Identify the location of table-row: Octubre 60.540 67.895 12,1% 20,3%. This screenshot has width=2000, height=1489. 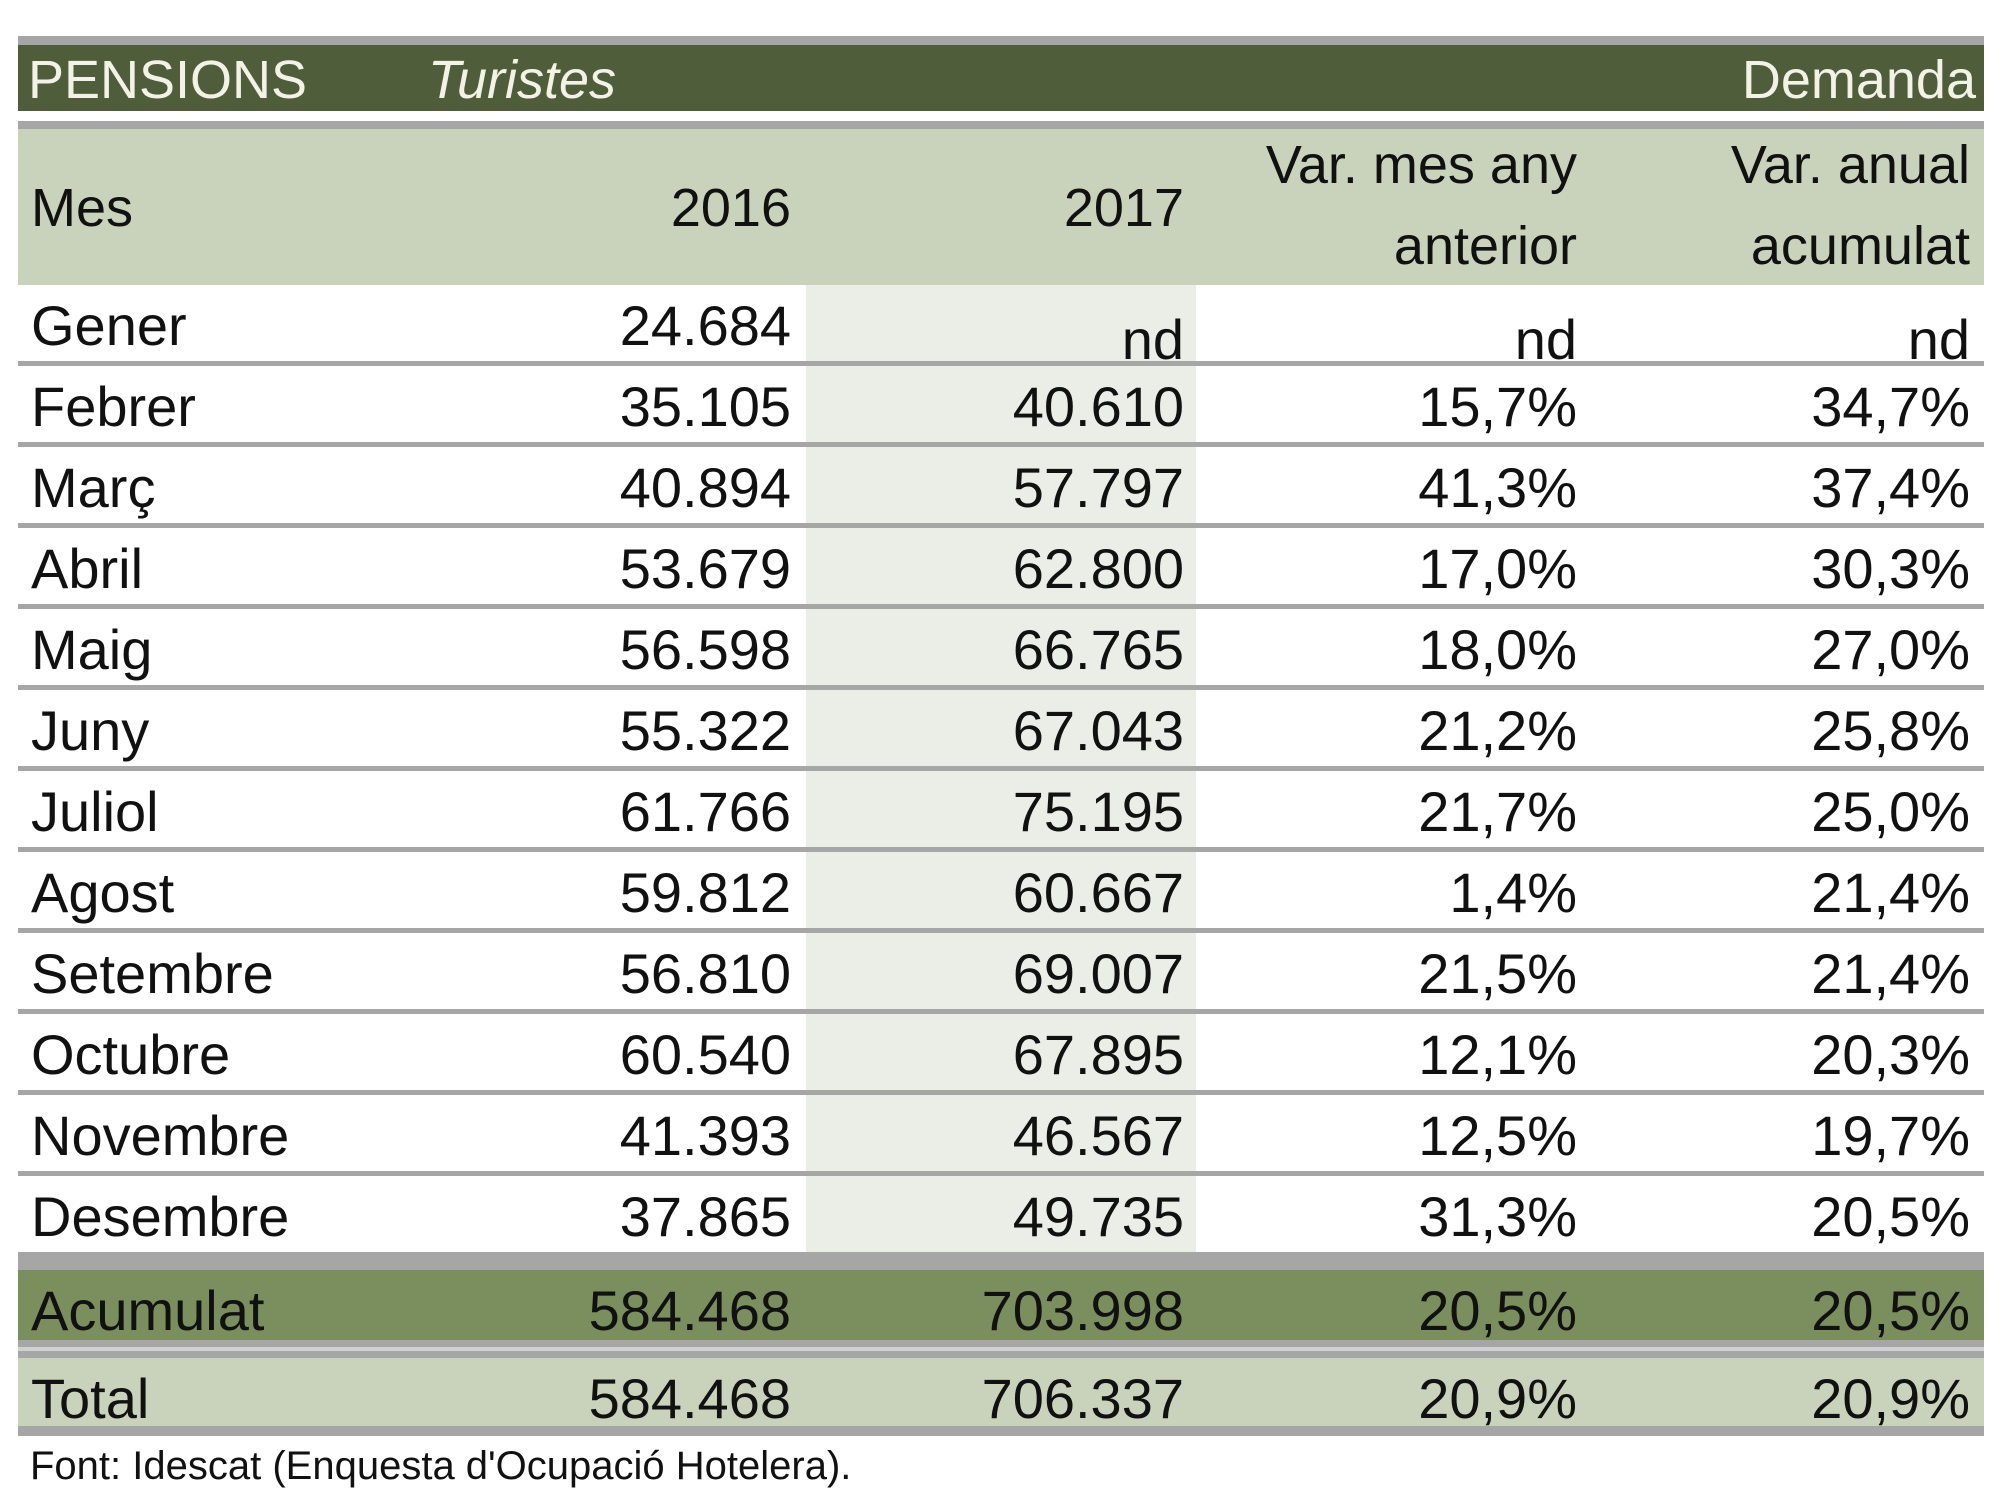
(1001, 1052).